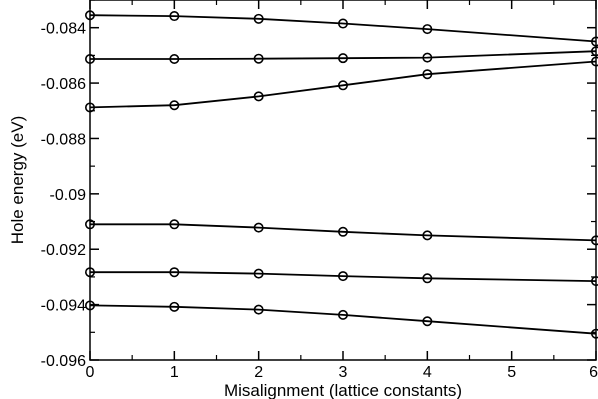 The image size is (598, 399). I want to click on y-tick-label: -0.09, so click(68, 195).